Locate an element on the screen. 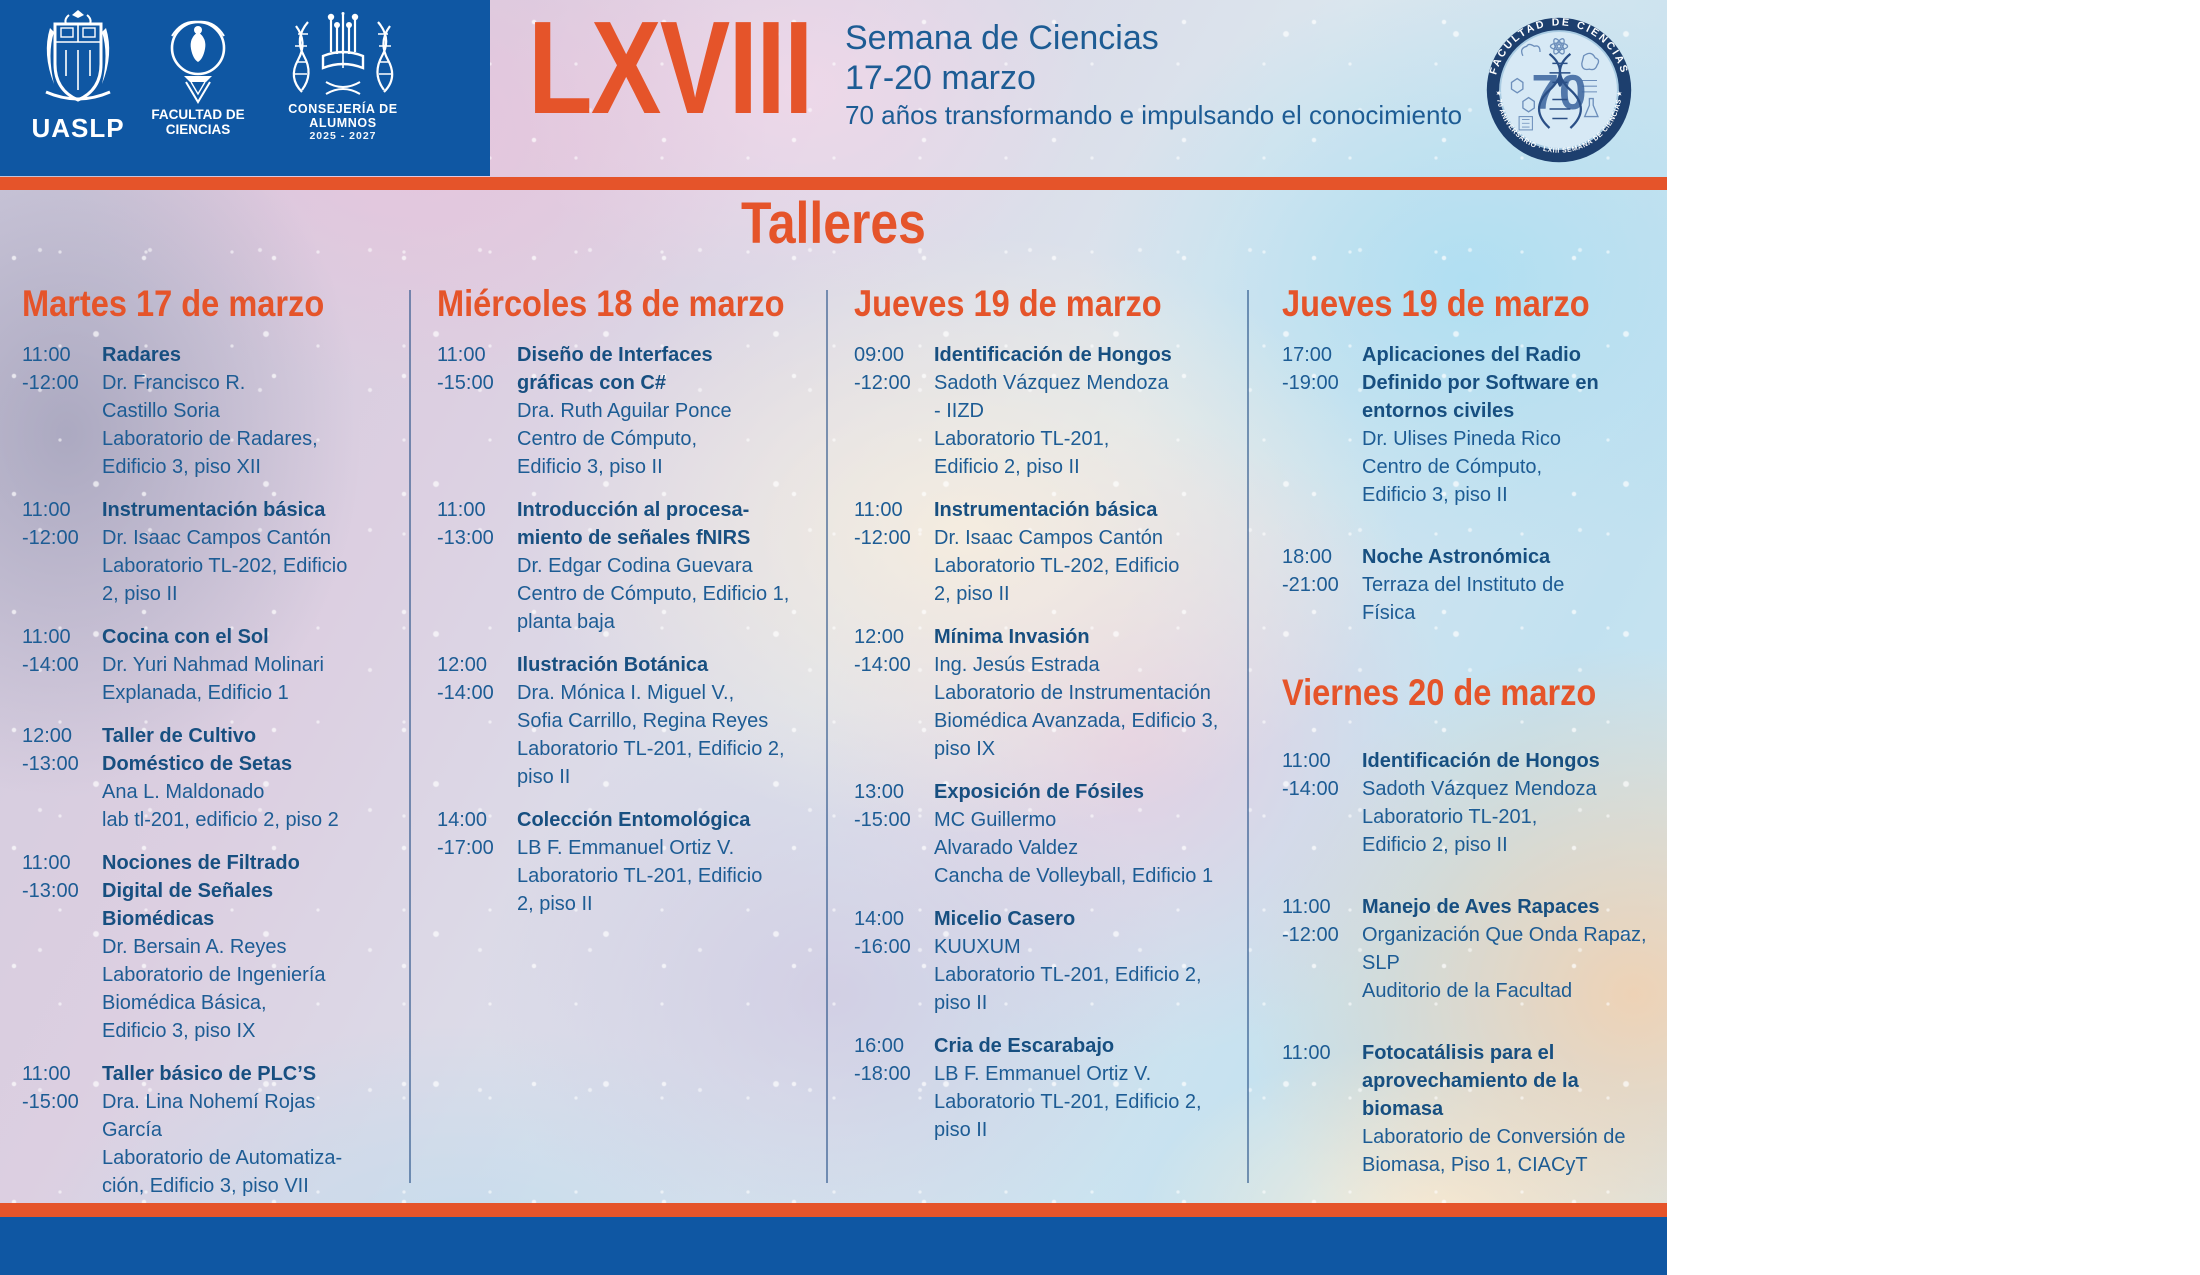 This screenshot has width=2200, height=1275. workshop-detail-line: Dr. Isaac Campos Cantón is located at coordinates (216, 538).